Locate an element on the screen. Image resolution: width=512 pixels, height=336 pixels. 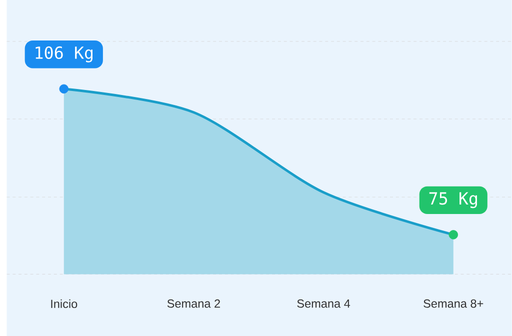
data-label: 75 Kg is located at coordinates (453, 200).